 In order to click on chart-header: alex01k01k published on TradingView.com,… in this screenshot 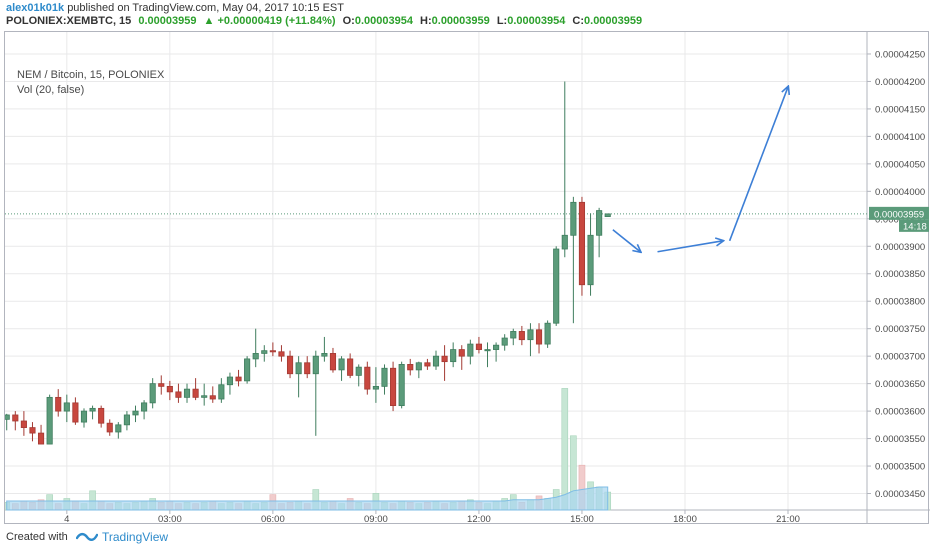, I will do `click(466, 14)`.